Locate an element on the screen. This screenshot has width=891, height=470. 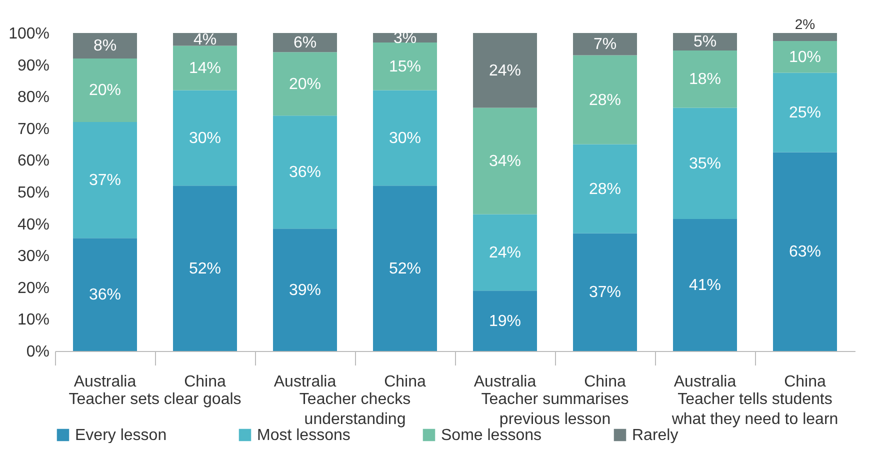
data-label: 5% is located at coordinates (705, 42).